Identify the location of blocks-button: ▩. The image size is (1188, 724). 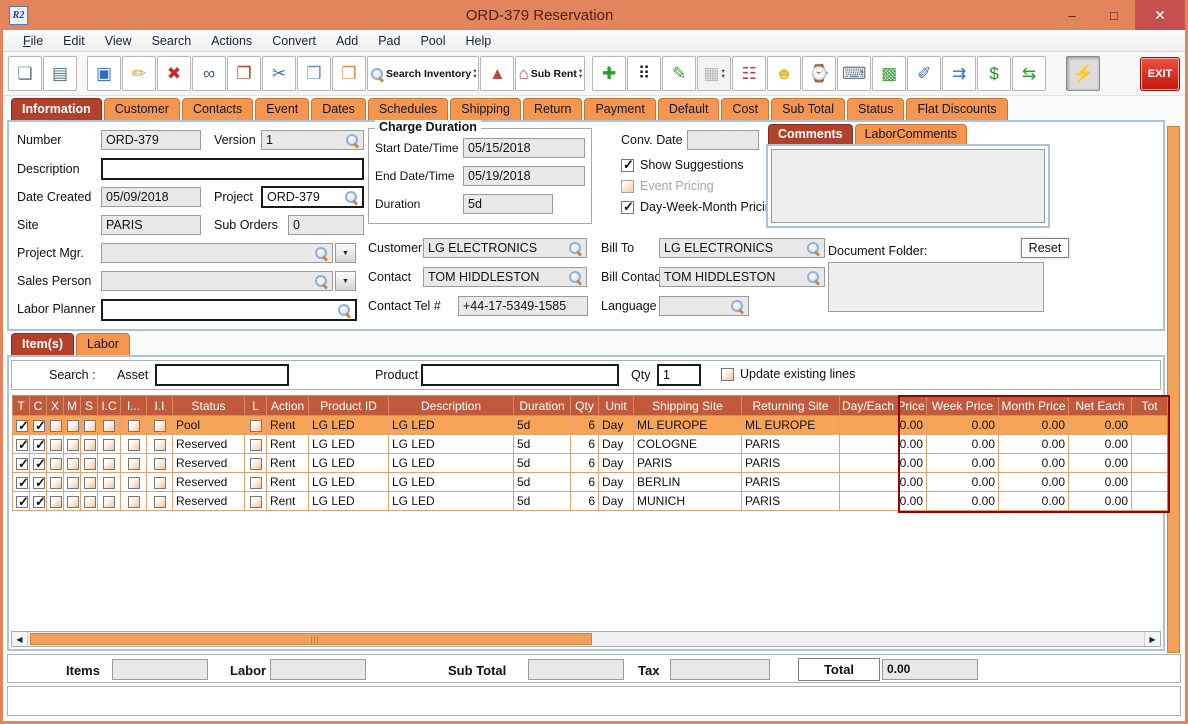
(889, 73).